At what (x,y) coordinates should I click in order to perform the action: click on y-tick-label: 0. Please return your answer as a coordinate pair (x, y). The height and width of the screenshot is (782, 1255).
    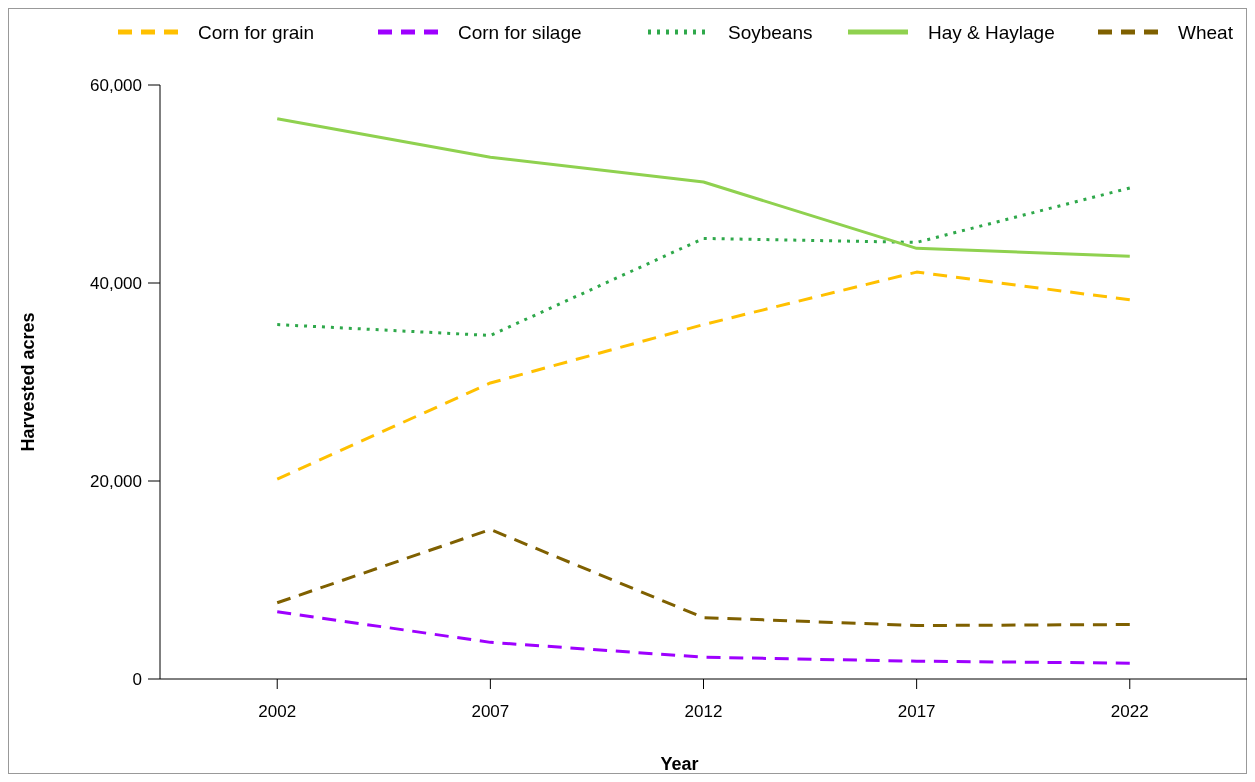
    Looking at the image, I should click on (137, 679).